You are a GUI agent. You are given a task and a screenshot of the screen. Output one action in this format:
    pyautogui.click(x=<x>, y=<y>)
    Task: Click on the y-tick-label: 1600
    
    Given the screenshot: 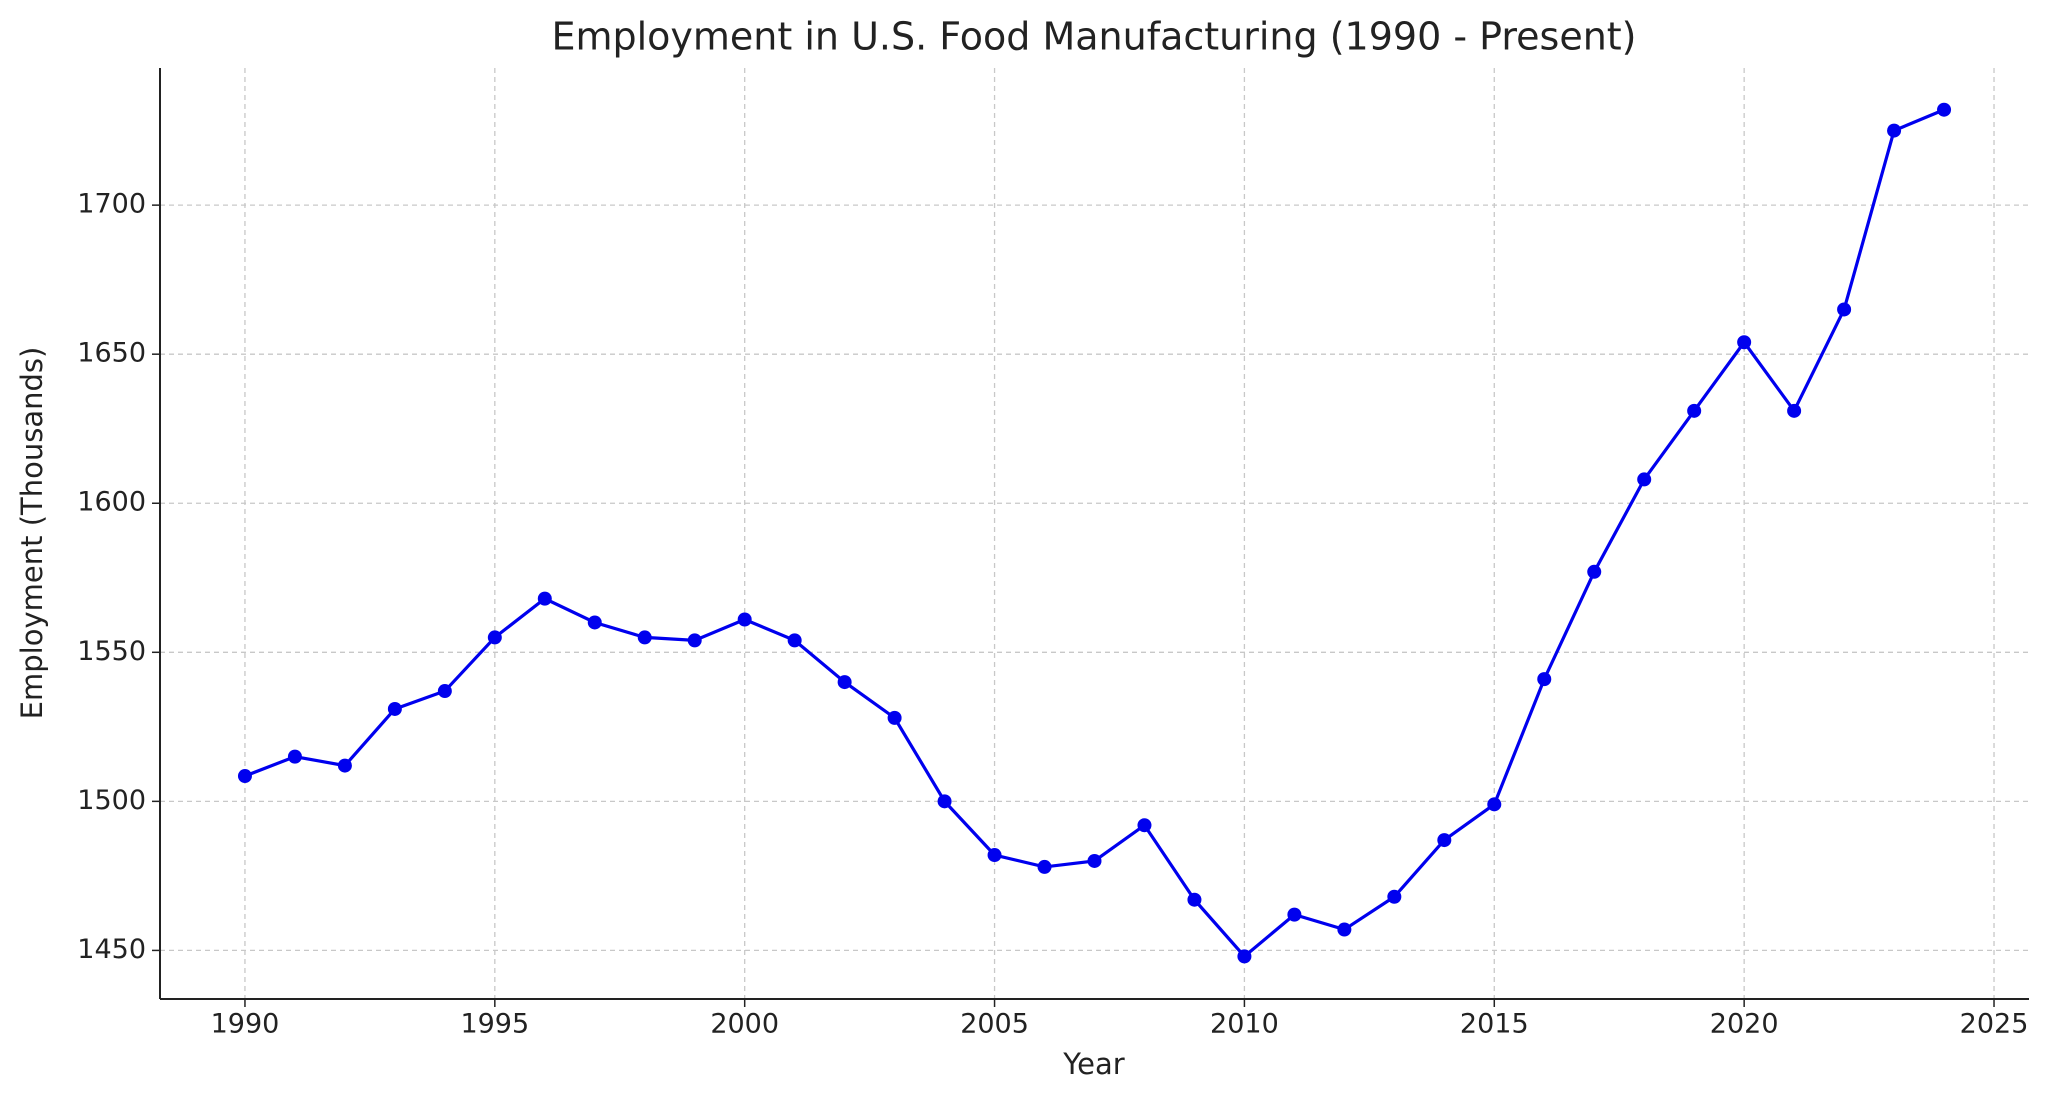 What is the action you would take?
    pyautogui.click(x=111, y=502)
    